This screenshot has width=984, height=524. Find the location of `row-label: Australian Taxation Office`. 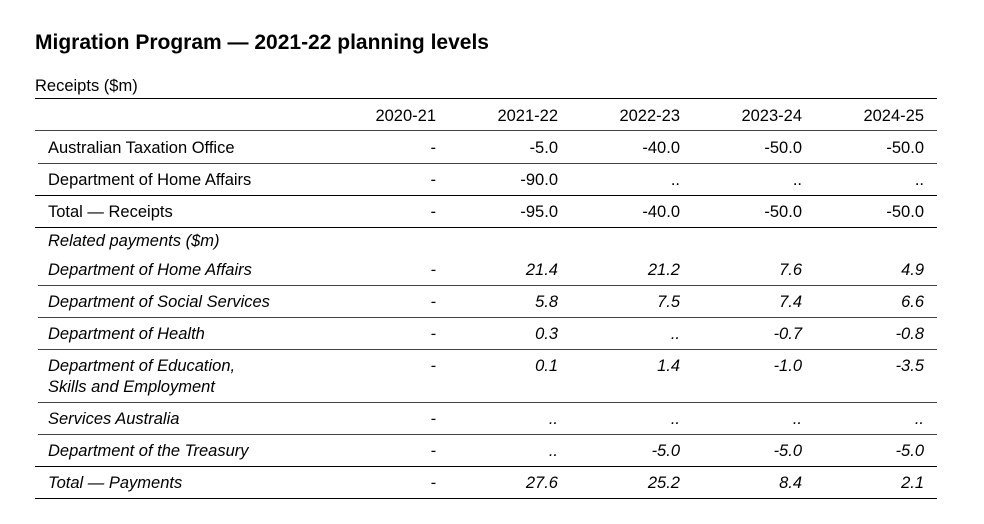

row-label: Australian Taxation Office is located at coordinates (141, 148).